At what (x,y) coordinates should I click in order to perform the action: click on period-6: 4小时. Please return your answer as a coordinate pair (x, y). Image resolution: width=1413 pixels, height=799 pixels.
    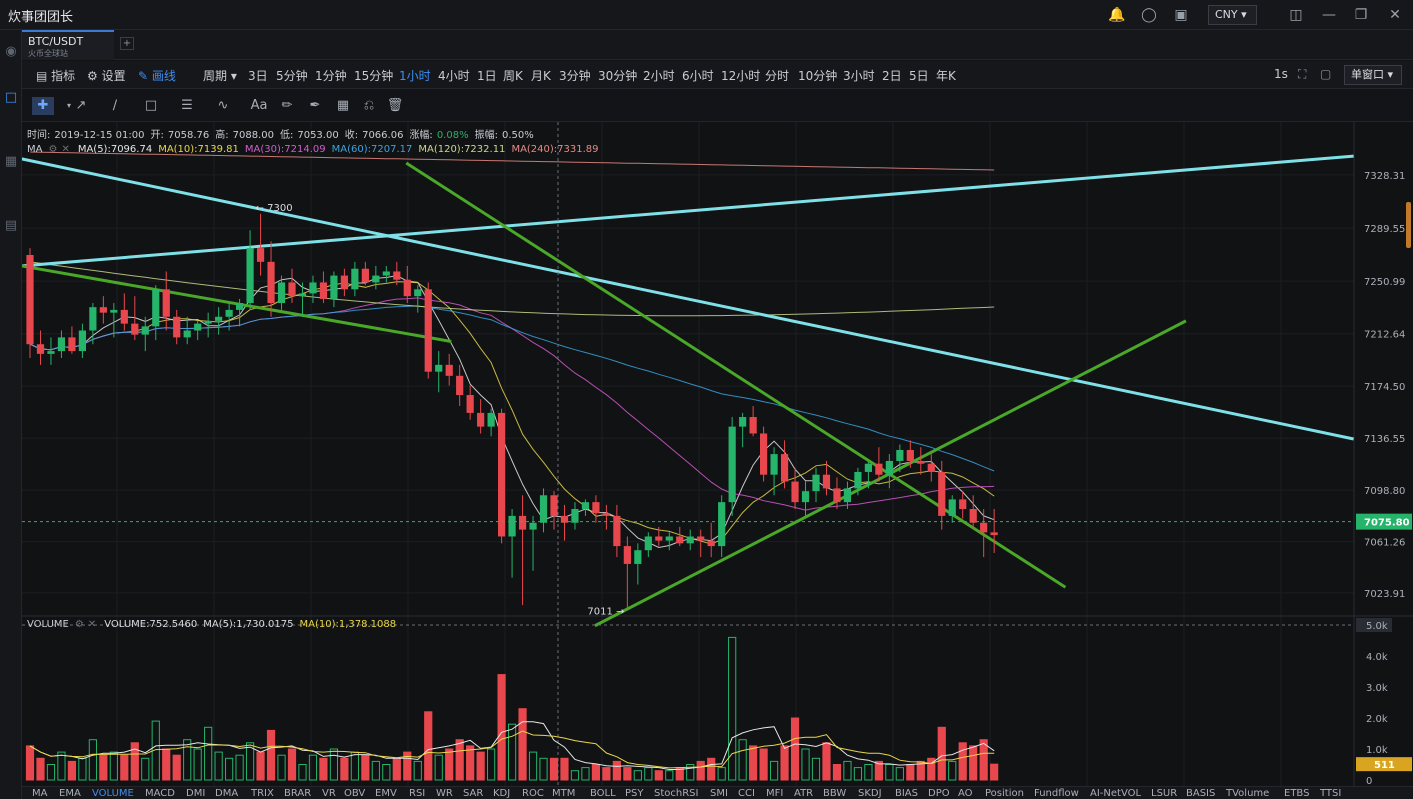
    Looking at the image, I should click on (454, 76).